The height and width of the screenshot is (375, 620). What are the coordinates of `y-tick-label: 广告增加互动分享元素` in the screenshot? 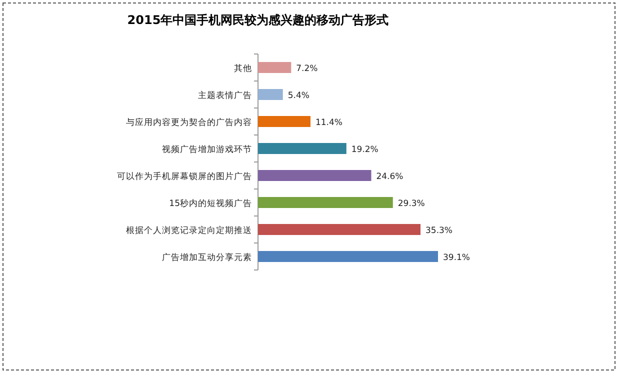 It's located at (207, 257).